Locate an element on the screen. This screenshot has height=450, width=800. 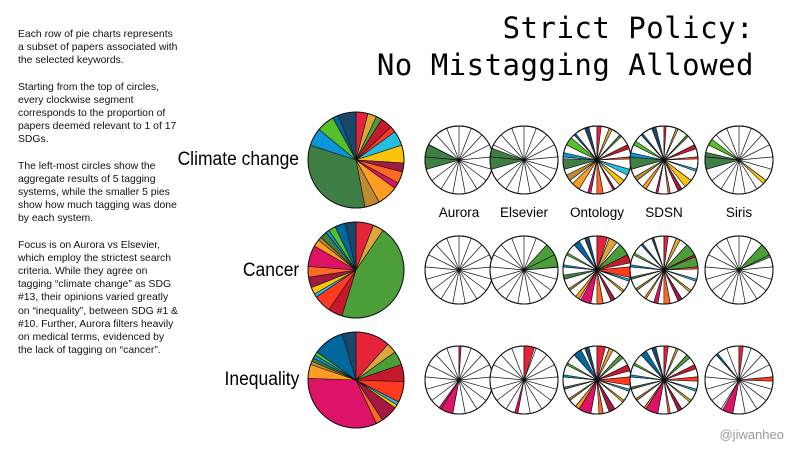
pie-rim-cancer-aggregate is located at coordinates (356, 270).